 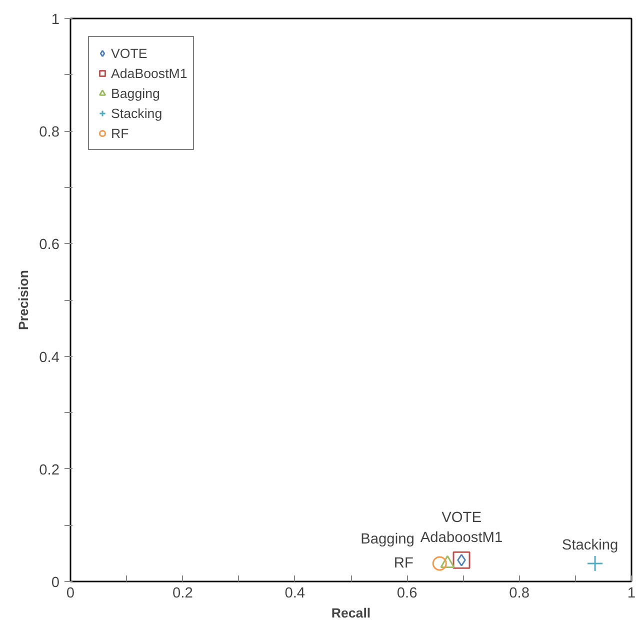 What do you see at coordinates (404, 563) in the screenshot?
I see `annotation: RF` at bounding box center [404, 563].